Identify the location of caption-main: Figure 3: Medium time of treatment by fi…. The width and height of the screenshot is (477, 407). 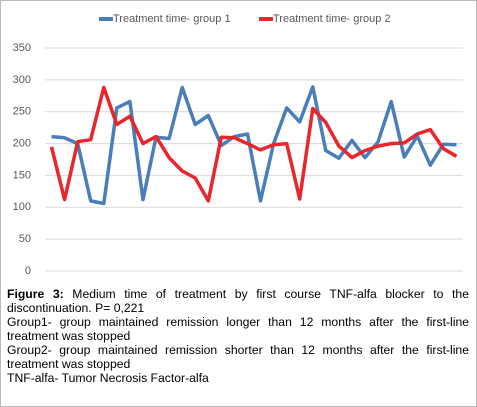
(238, 301).